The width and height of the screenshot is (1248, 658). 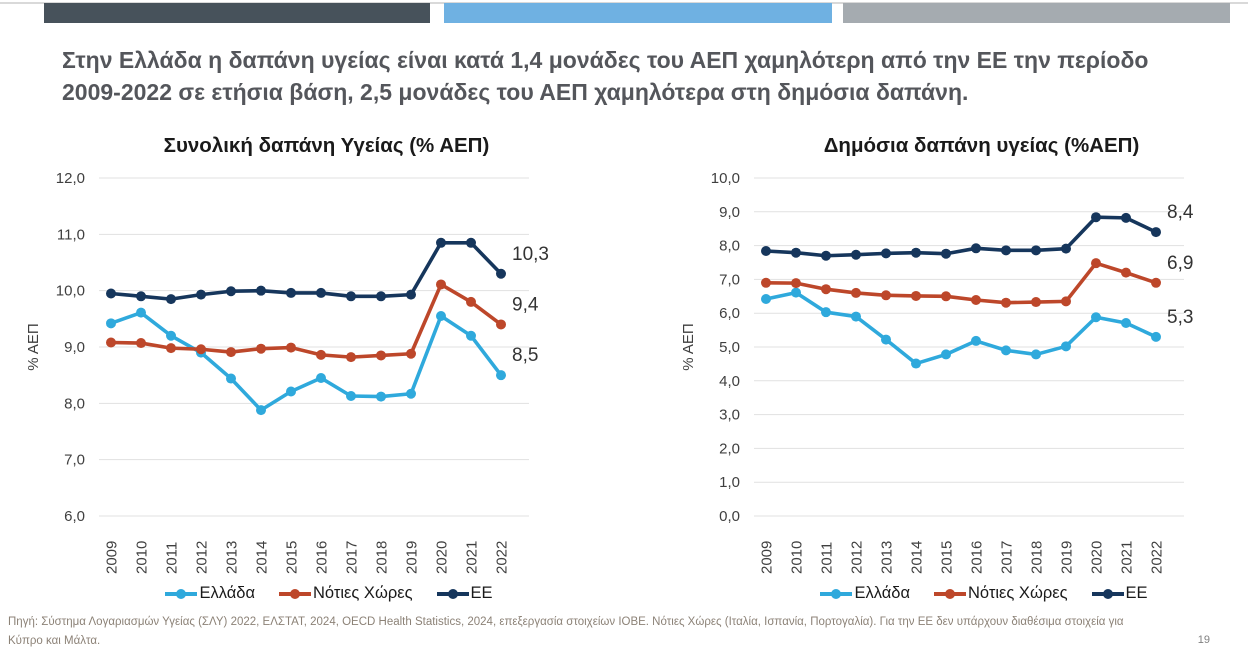 I want to click on svg-text: 3,0, so click(x=729, y=415).